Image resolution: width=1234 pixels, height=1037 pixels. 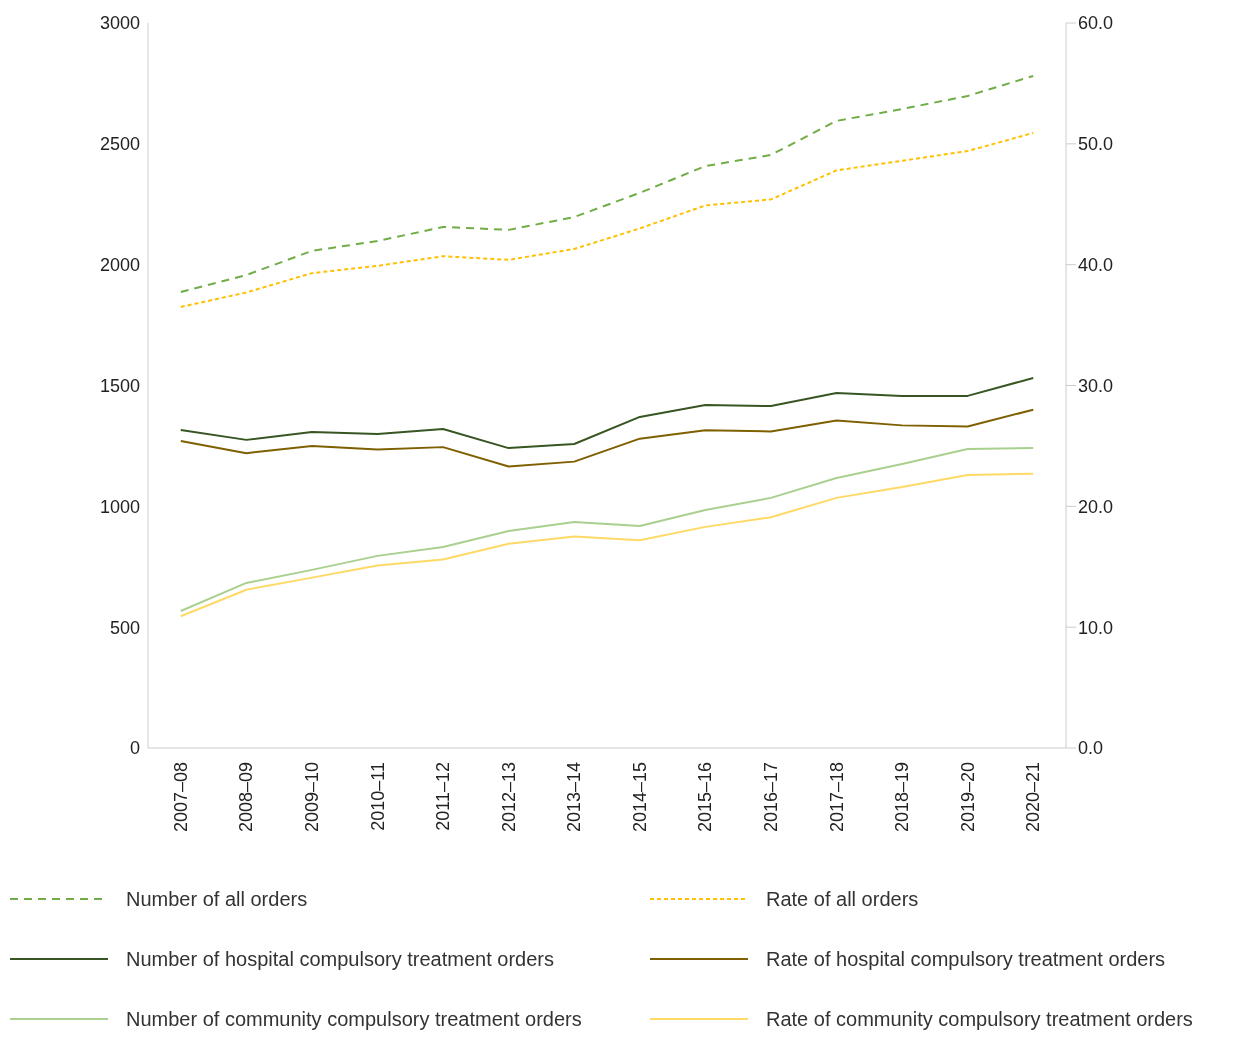 What do you see at coordinates (443, 796) in the screenshot?
I see `x-tick-label: 2011–12` at bounding box center [443, 796].